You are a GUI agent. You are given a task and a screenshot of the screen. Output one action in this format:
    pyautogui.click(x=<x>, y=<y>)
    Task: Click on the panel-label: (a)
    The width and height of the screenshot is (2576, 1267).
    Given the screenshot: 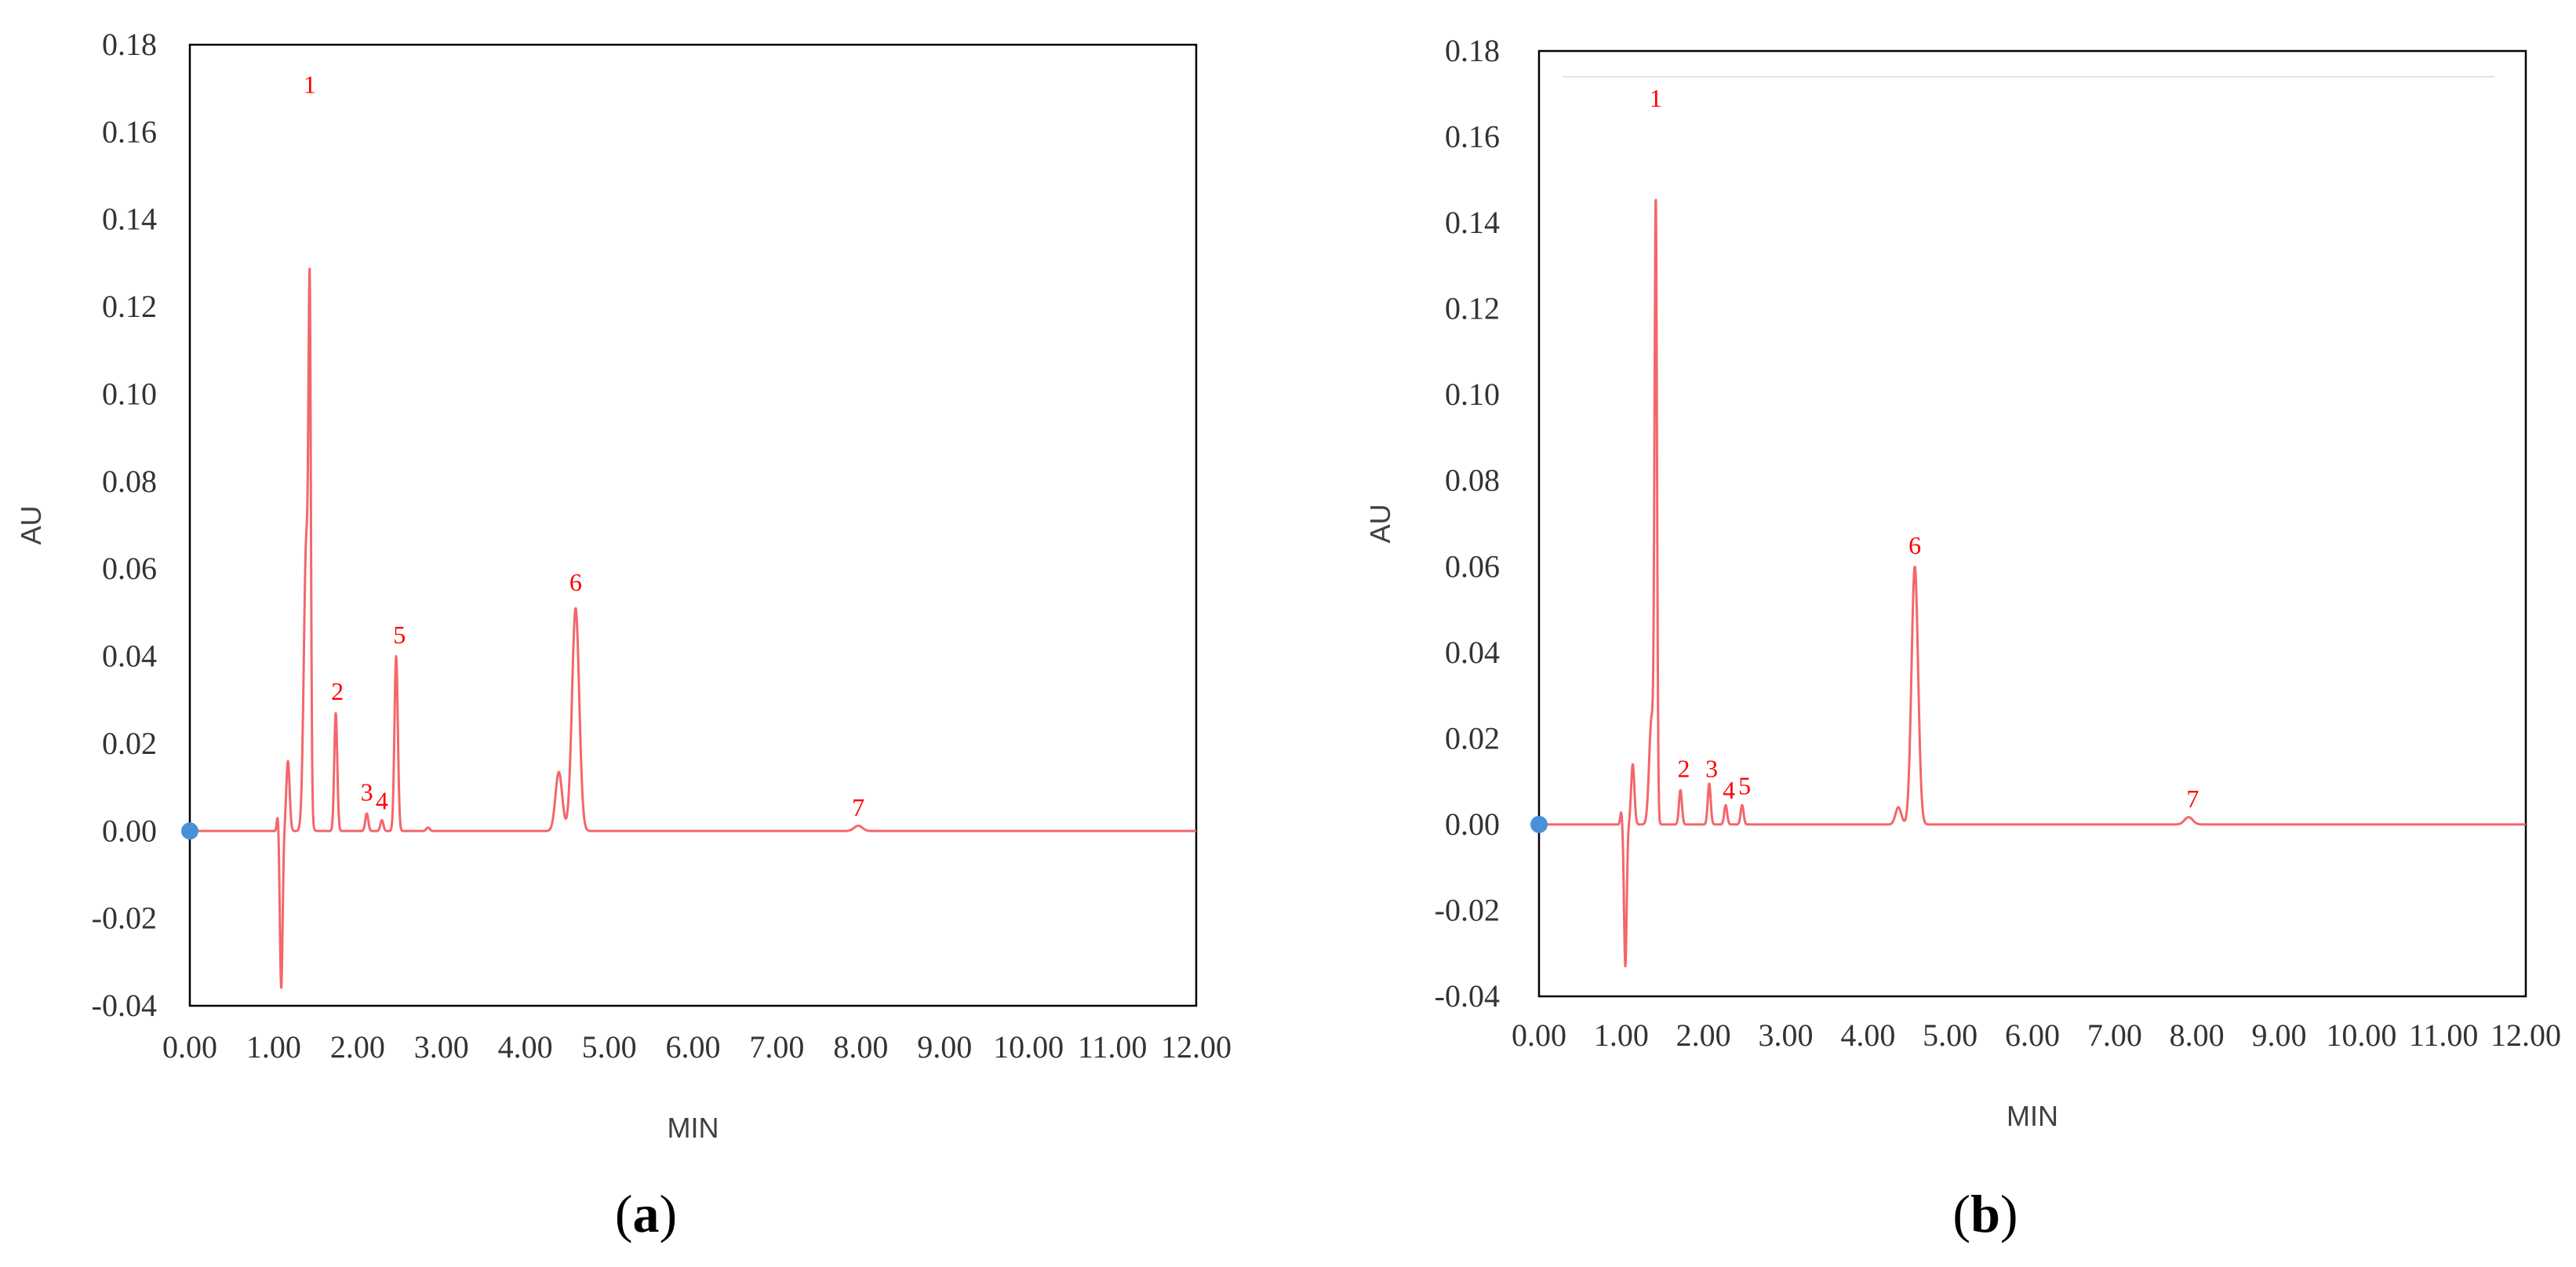 What is the action you would take?
    pyautogui.click(x=646, y=1213)
    